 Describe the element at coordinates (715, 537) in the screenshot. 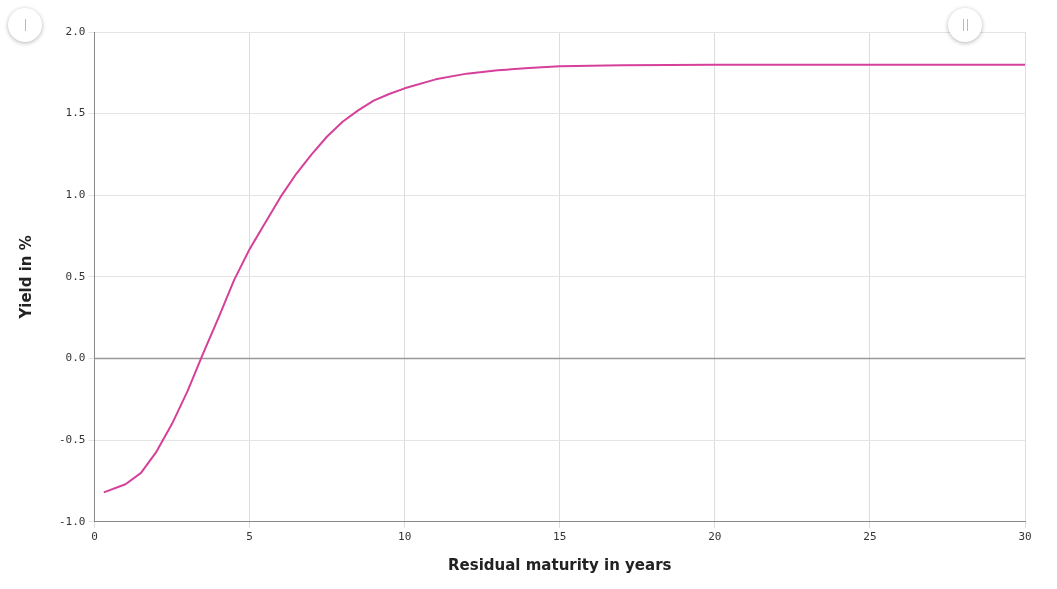

I see `x-tick-label: 20` at that location.